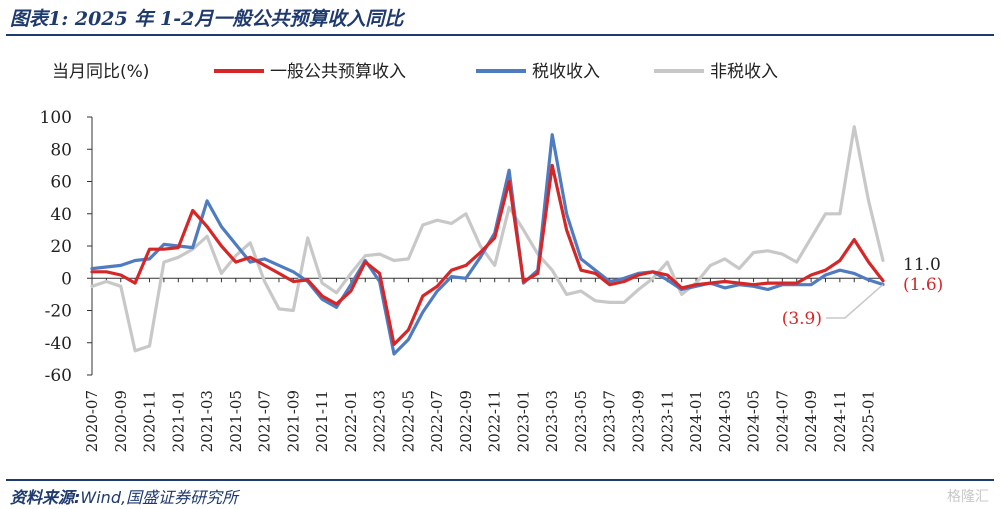 This screenshot has width=1001, height=509. I want to click on y-tick-label: -40, so click(58, 344).